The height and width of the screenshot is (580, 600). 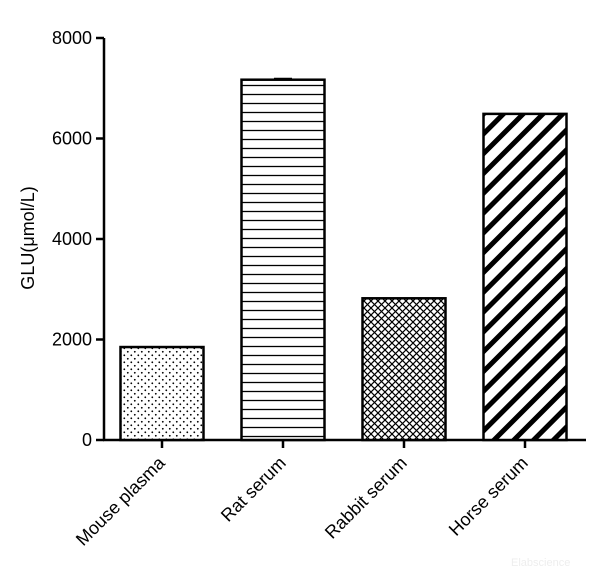 I want to click on bar-horse-serum, so click(x=525, y=277).